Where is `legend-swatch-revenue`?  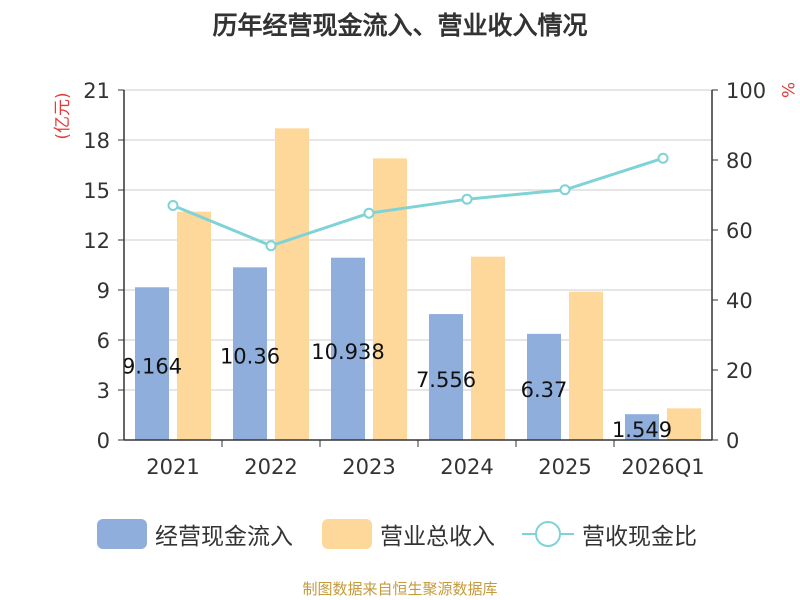
legend-swatch-revenue is located at coordinates (347, 534).